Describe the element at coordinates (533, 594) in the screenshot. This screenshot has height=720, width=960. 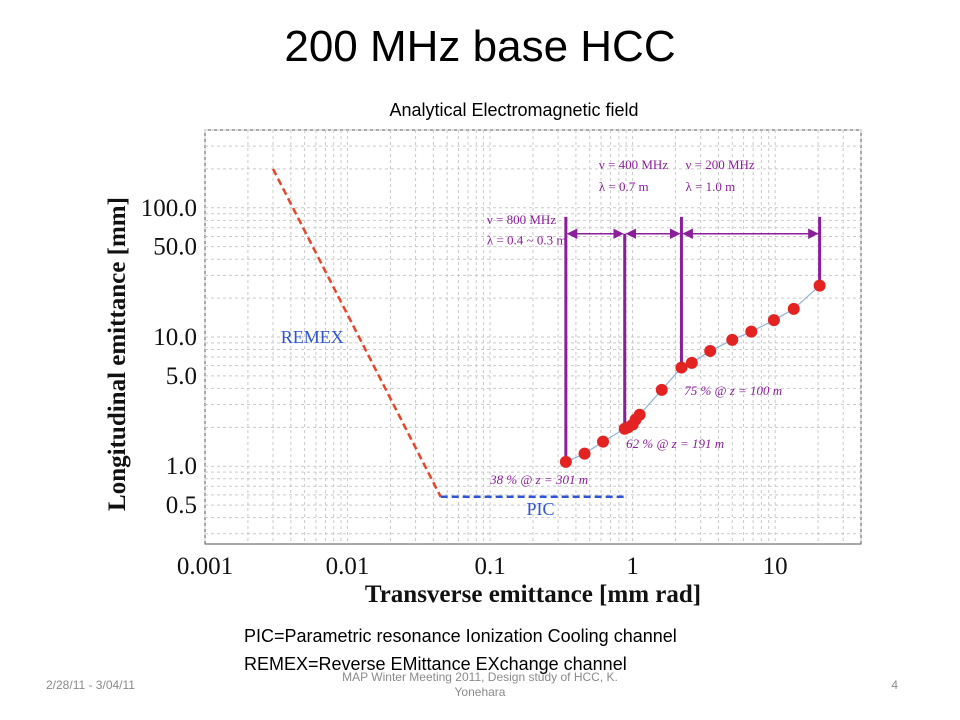
I see `x-axis-label: Transverse emittance [mm rad]` at that location.